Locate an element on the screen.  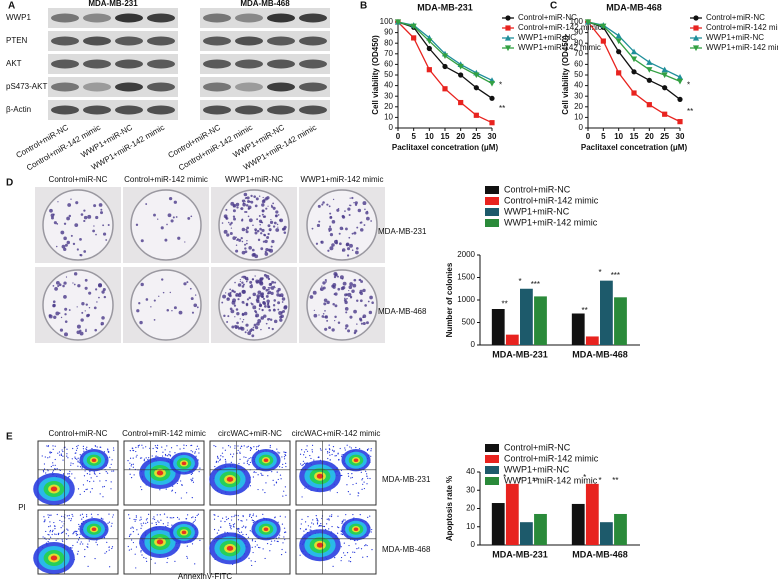
significance: * is located at coordinates (584, 477).